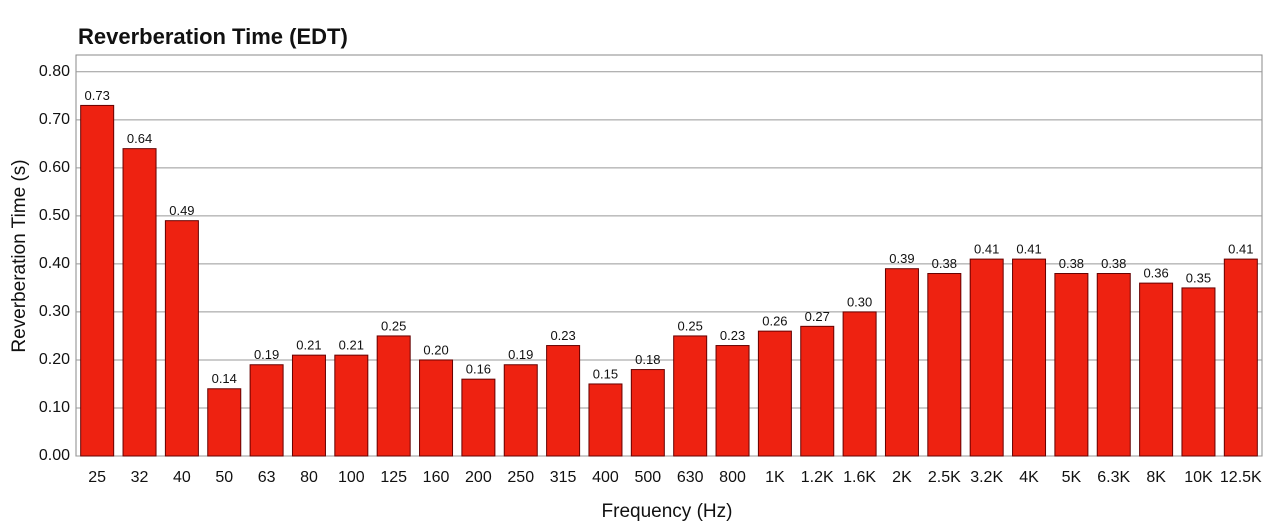 Image resolution: width=1280 pixels, height=531 pixels. Describe the element at coordinates (732, 477) in the screenshot. I see `x-tick-label: 800` at that location.